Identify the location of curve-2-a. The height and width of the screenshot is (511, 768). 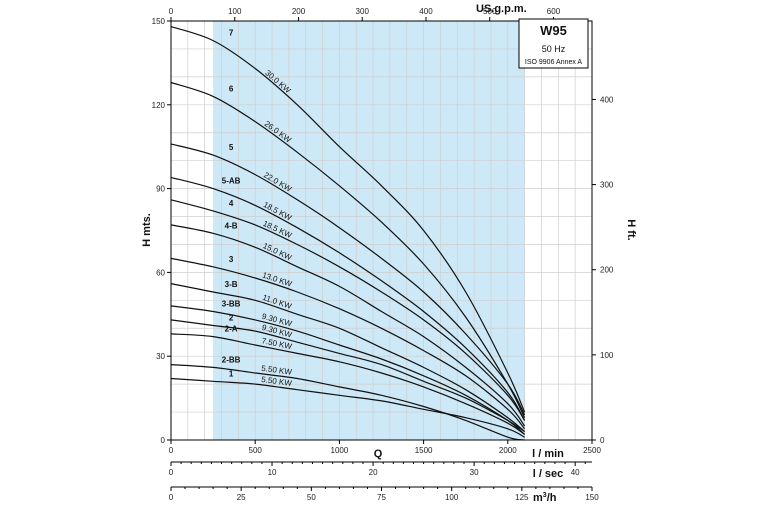
(347, 384).